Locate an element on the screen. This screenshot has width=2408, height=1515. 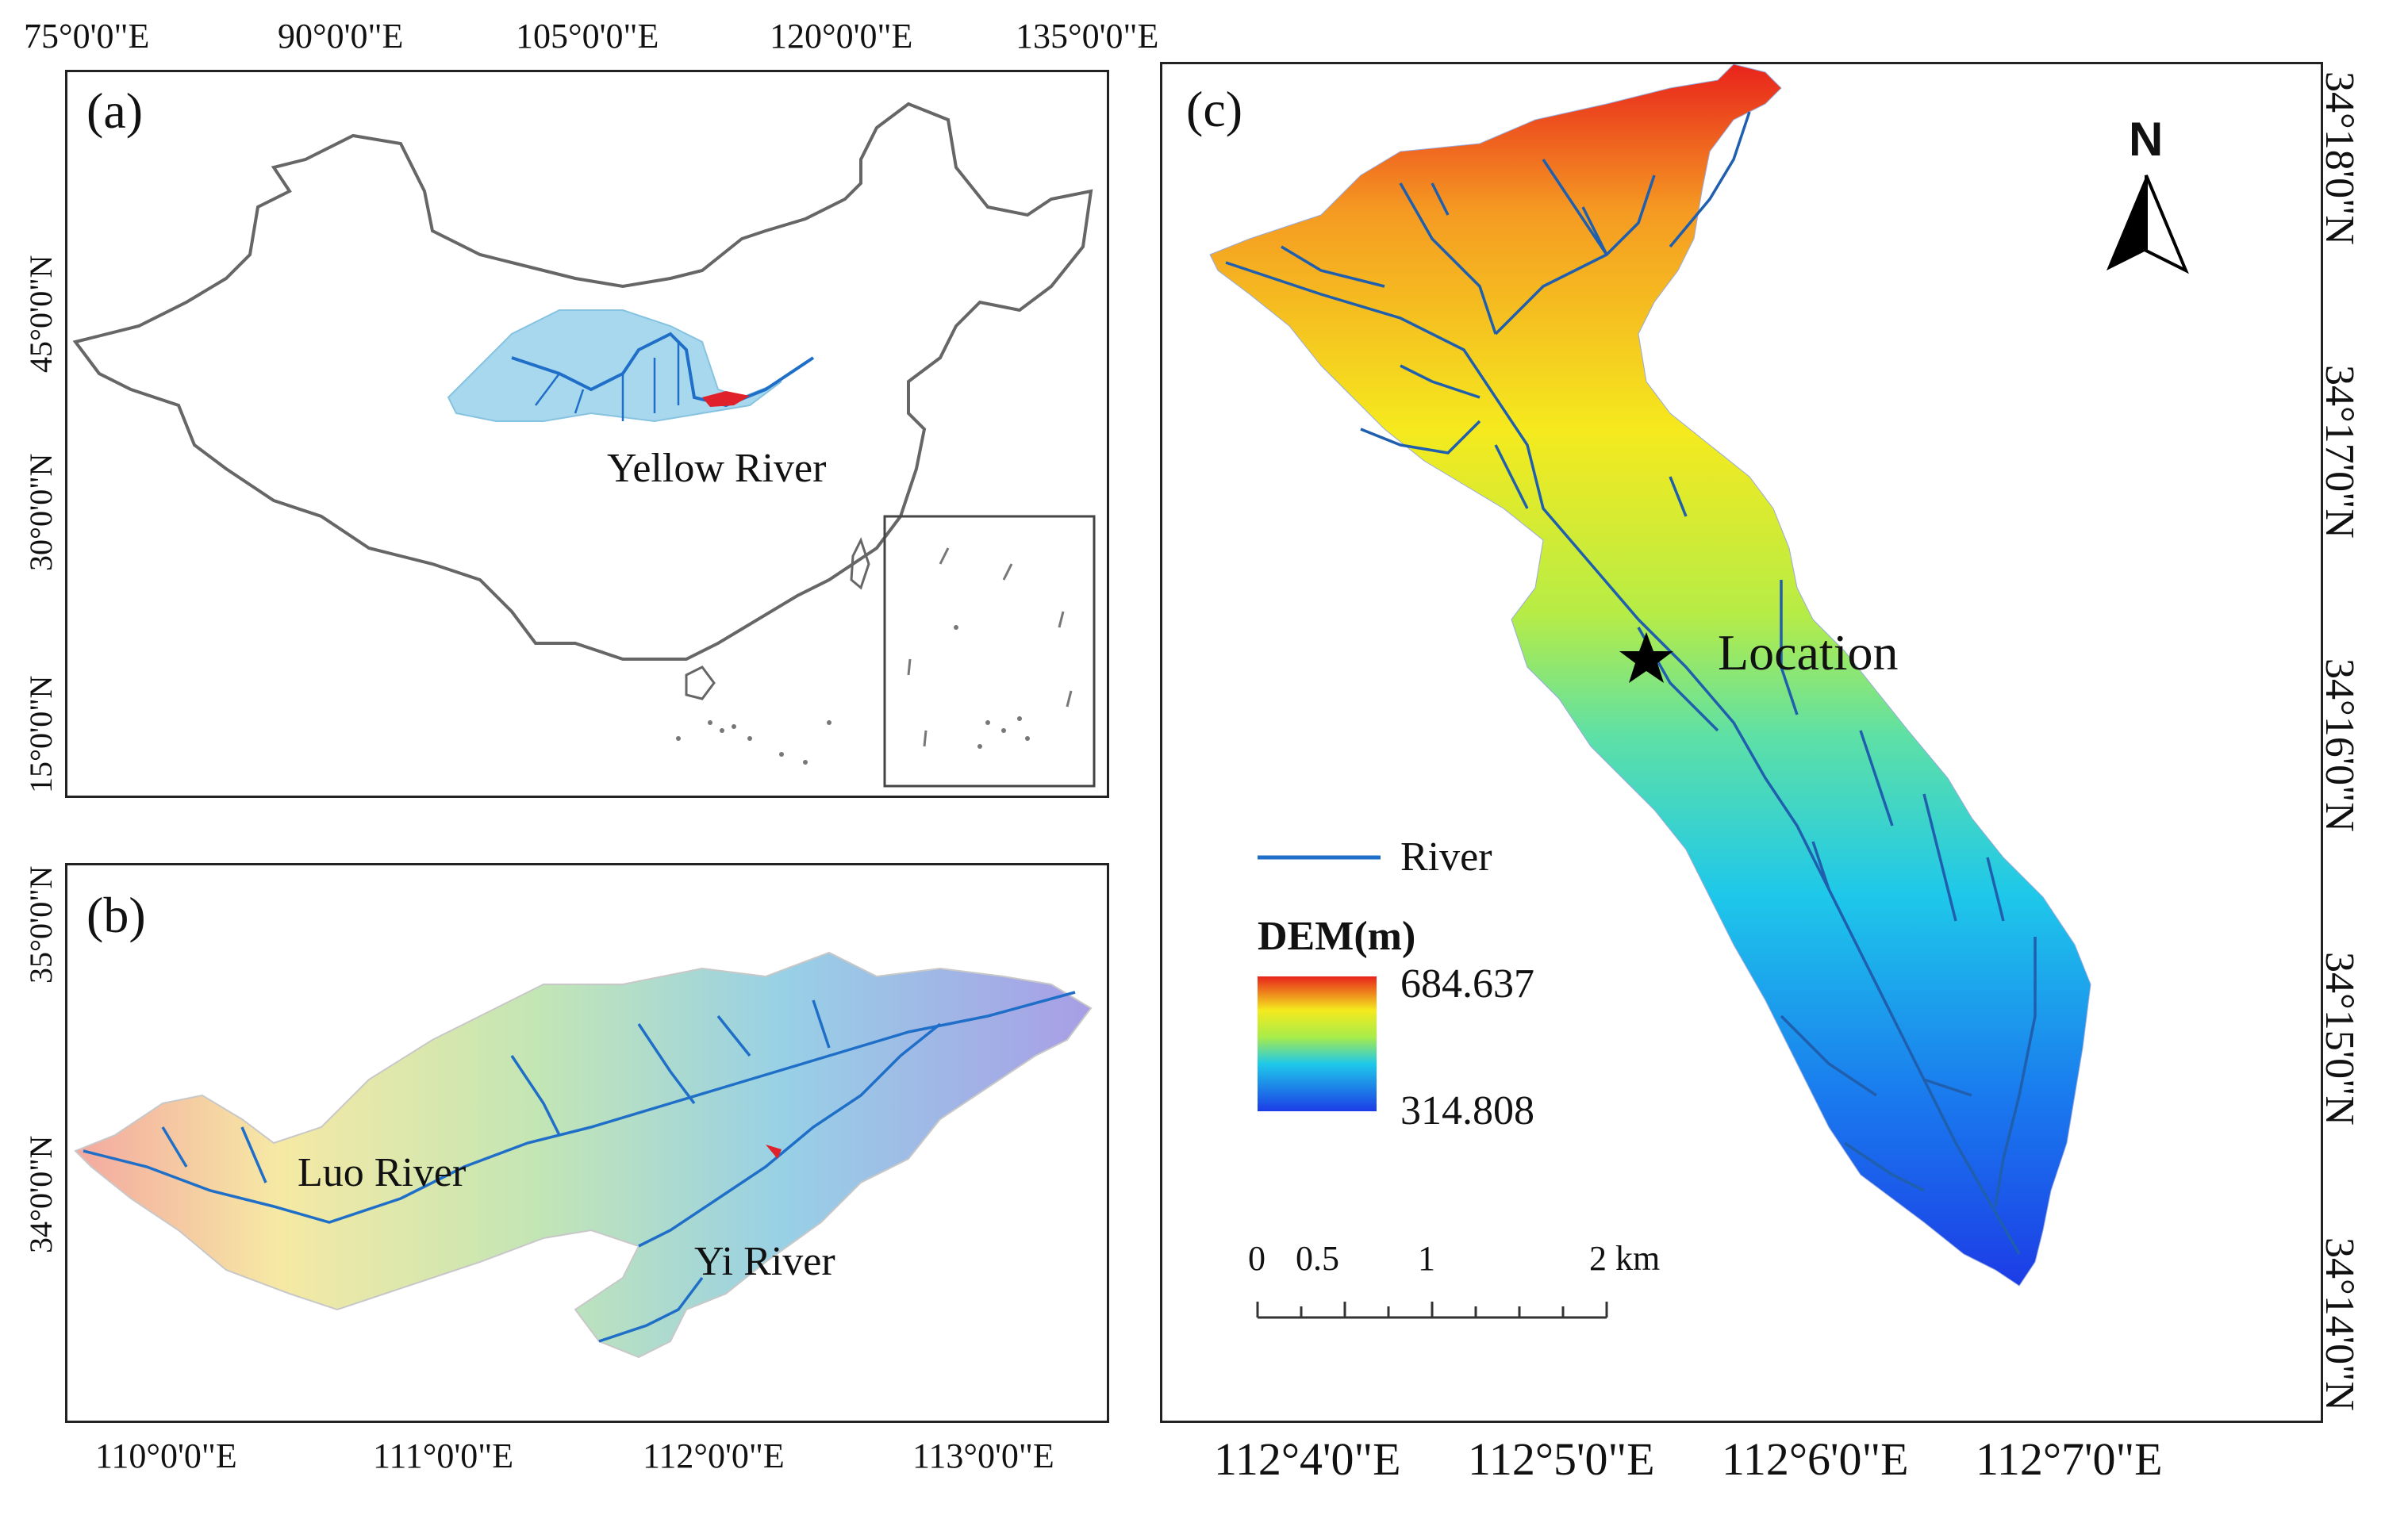
scalebar-label-2: 1 is located at coordinates (1427, 1258).